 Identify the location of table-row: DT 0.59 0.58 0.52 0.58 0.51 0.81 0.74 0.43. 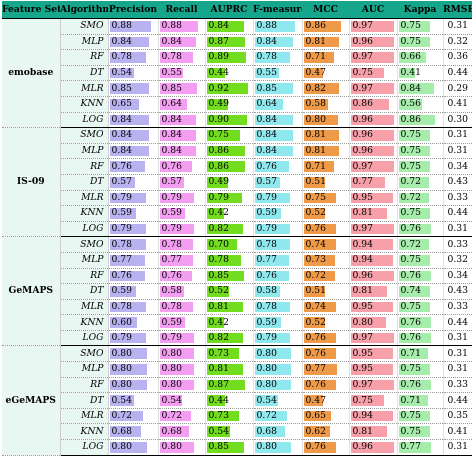
(237, 291).